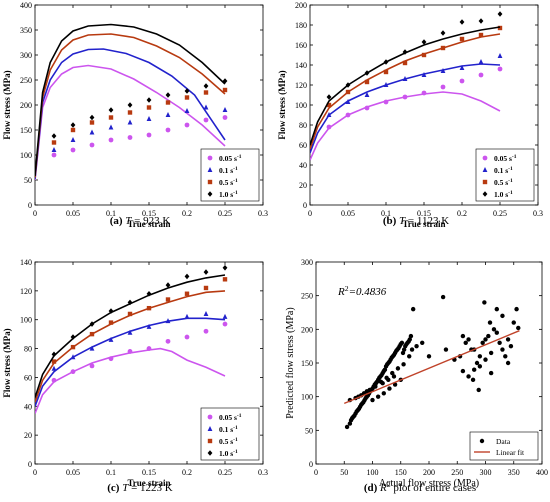 The image size is (550, 502). What do you see at coordinates (307, 296) in the screenshot?
I see `y-tick-label: 250` at bounding box center [307, 296].